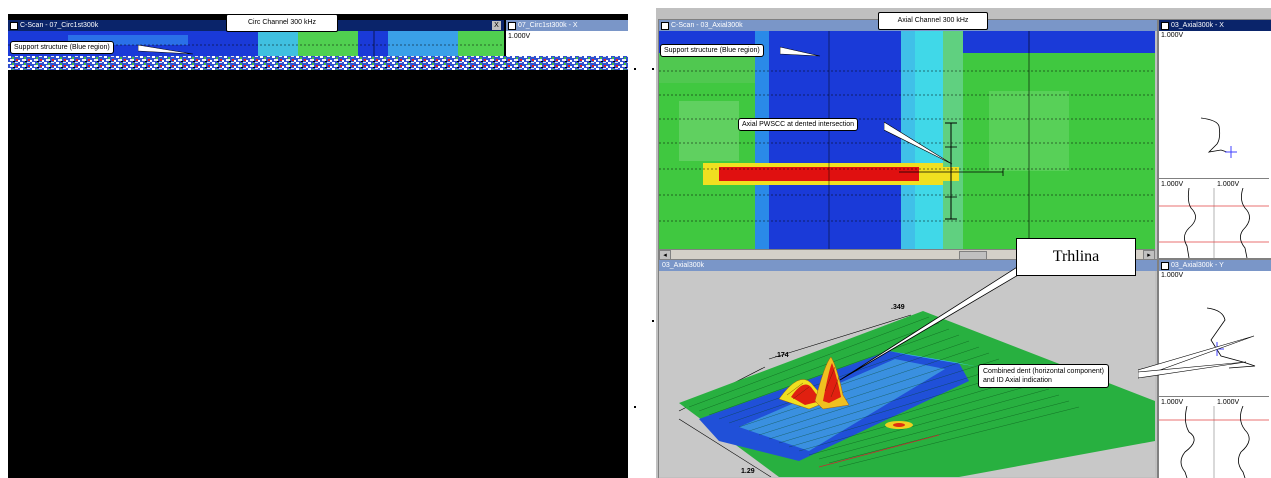 The image size is (1271, 478). What do you see at coordinates (1172, 184) in the screenshot?
I see `x-strip-volt-left: 1.000V` at bounding box center [1172, 184].